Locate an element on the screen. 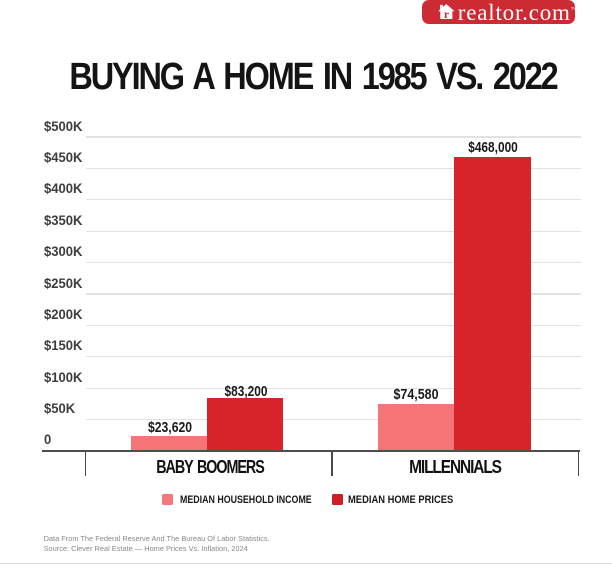 This screenshot has width=612, height=570. svg-text: r is located at coordinates (445, 13).